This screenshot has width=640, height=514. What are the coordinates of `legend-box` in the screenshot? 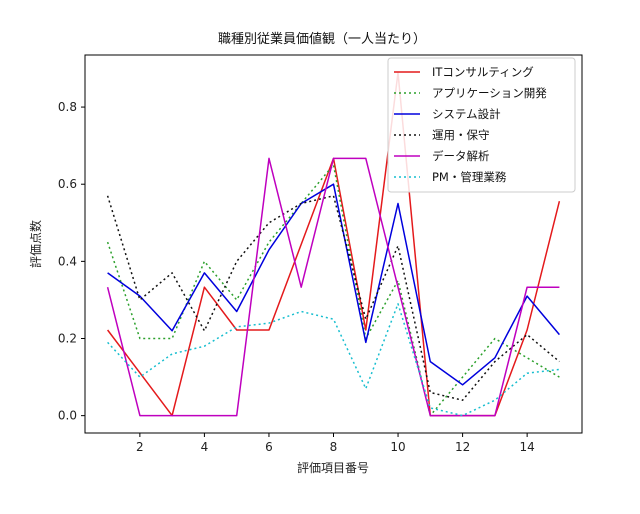 It's located at (481, 125).